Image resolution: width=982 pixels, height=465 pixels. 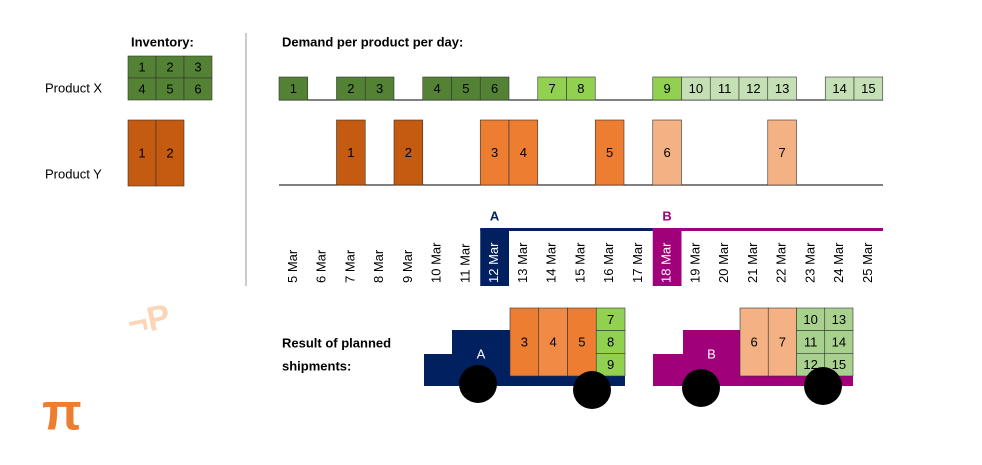 What do you see at coordinates (321, 266) in the screenshot?
I see `day-label: 6 Mar` at bounding box center [321, 266].